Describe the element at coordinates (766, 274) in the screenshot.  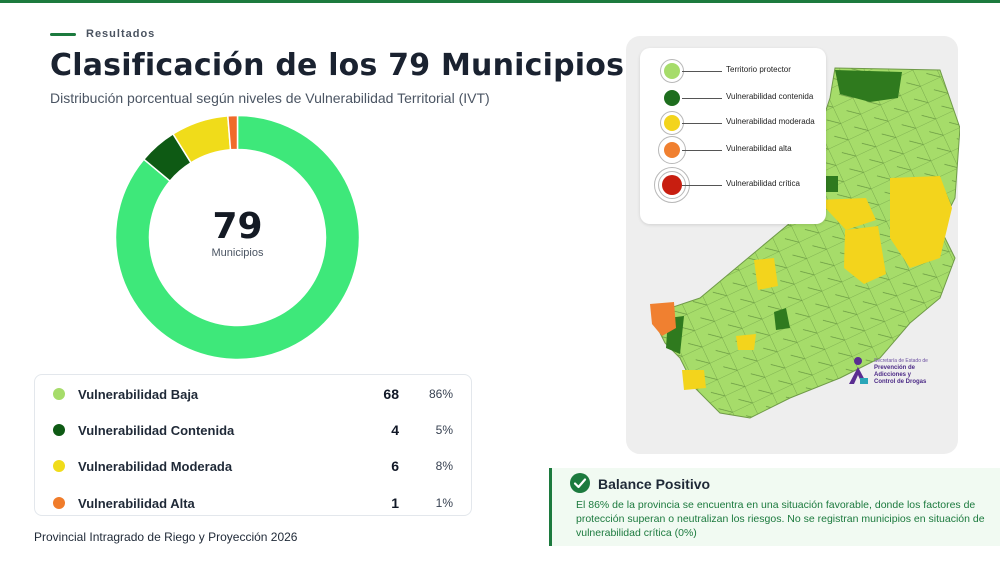
I see `region-moderada-west` at that location.